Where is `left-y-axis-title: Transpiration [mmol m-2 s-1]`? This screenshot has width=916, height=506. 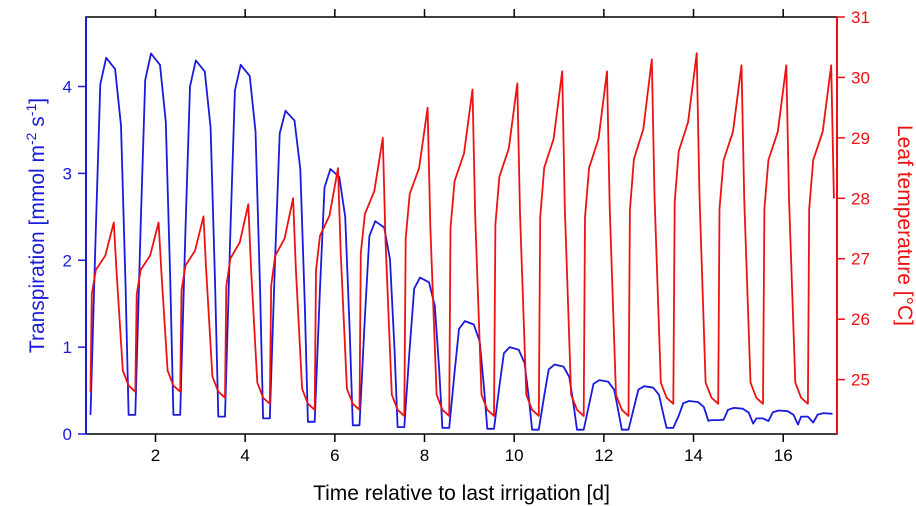
left-y-axis-title: Transpiration [mmol m-2 s-1] is located at coordinates (36, 225).